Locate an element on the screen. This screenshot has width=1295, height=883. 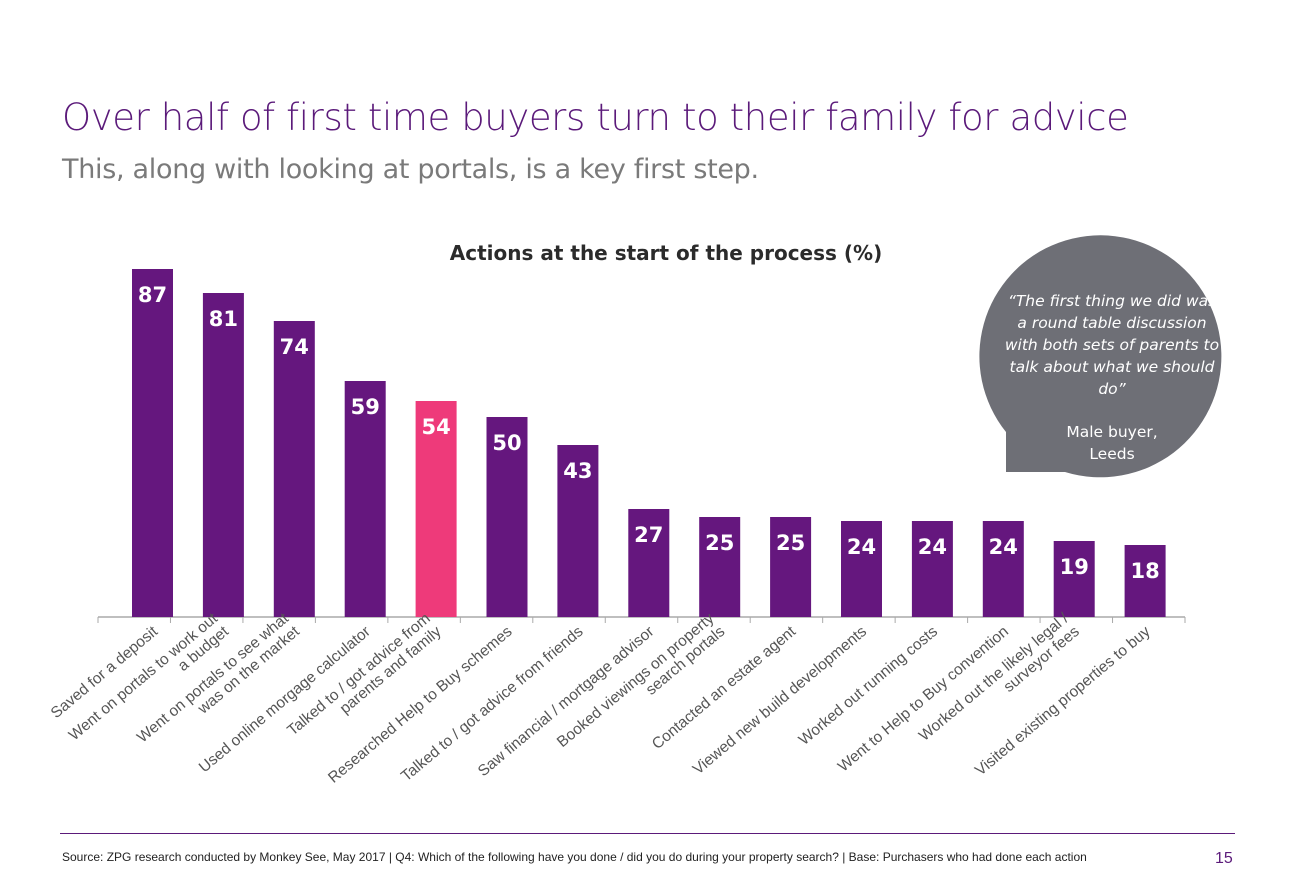
bar-value-label: 54 is located at coordinates (435, 427).